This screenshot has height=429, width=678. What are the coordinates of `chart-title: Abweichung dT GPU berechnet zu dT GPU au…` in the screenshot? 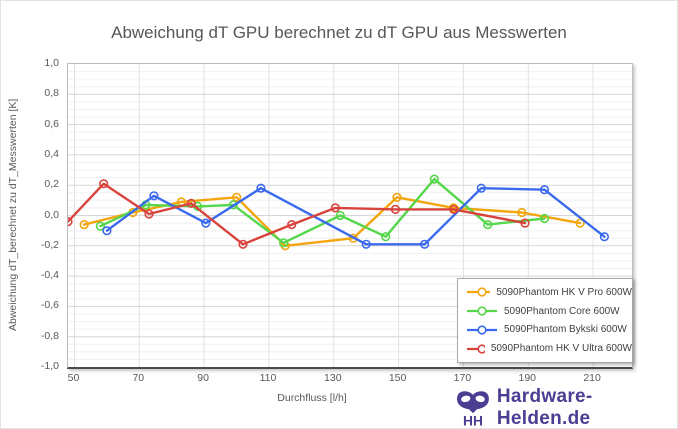 It's located at (339, 32).